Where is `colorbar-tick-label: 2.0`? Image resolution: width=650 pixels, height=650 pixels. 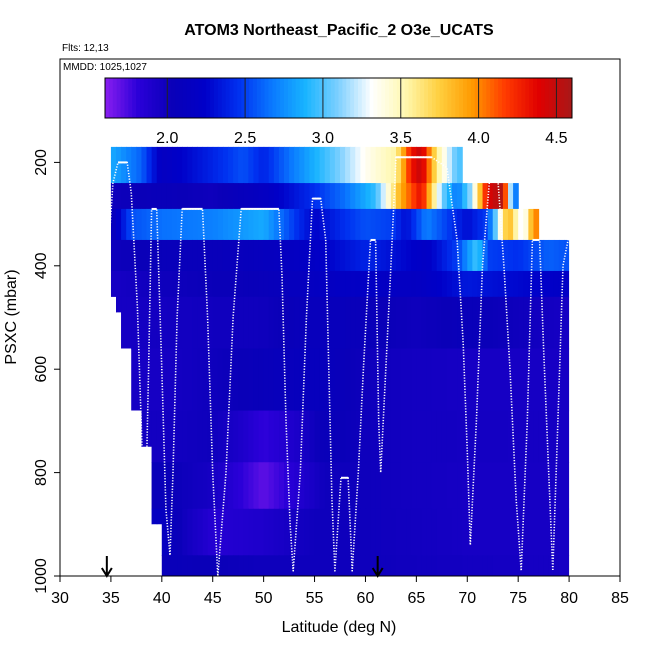
colorbar-tick-label: 2.0 is located at coordinates (167, 138).